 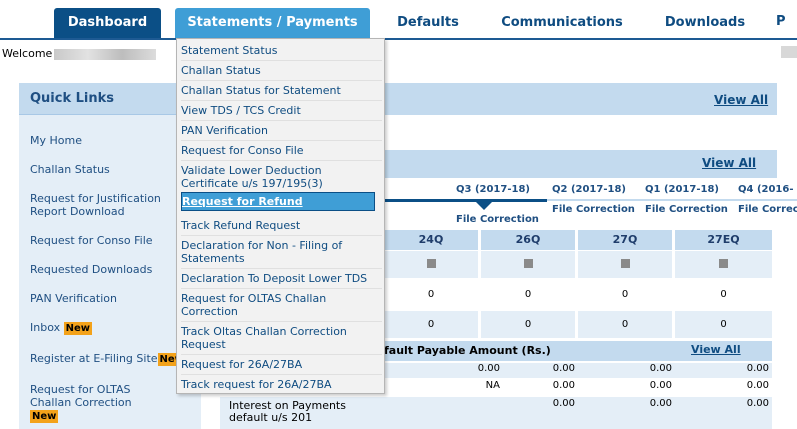 What do you see at coordinates (767, 209) in the screenshot?
I see `file-correction-q4: File Correction` at bounding box center [767, 209].